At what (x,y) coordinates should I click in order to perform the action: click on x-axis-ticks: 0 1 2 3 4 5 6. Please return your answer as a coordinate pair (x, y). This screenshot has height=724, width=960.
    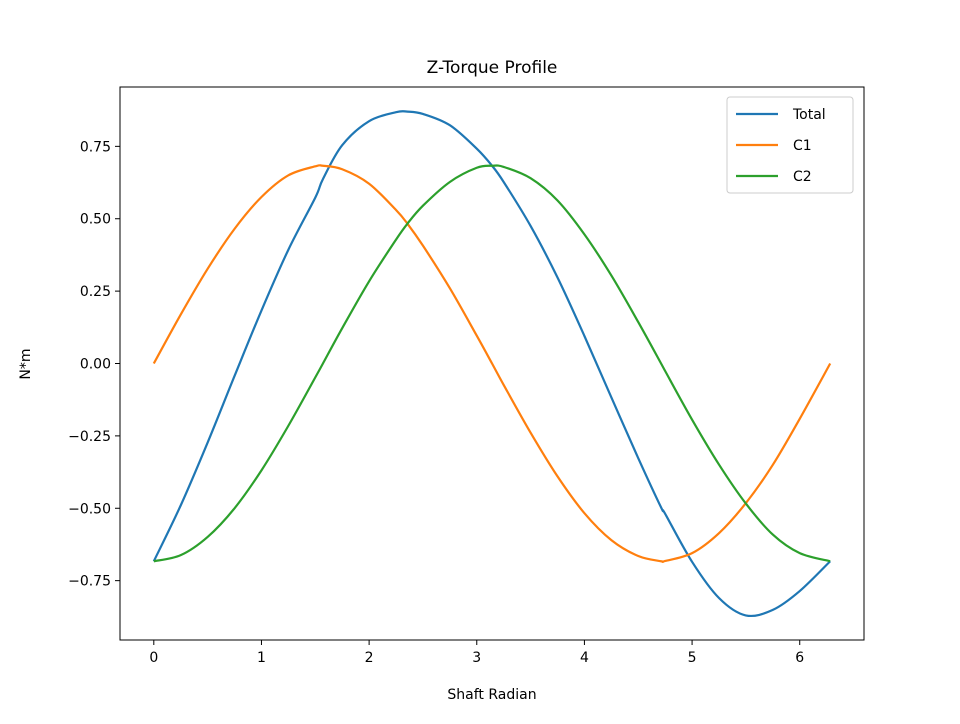
    Looking at the image, I should click on (476, 653).